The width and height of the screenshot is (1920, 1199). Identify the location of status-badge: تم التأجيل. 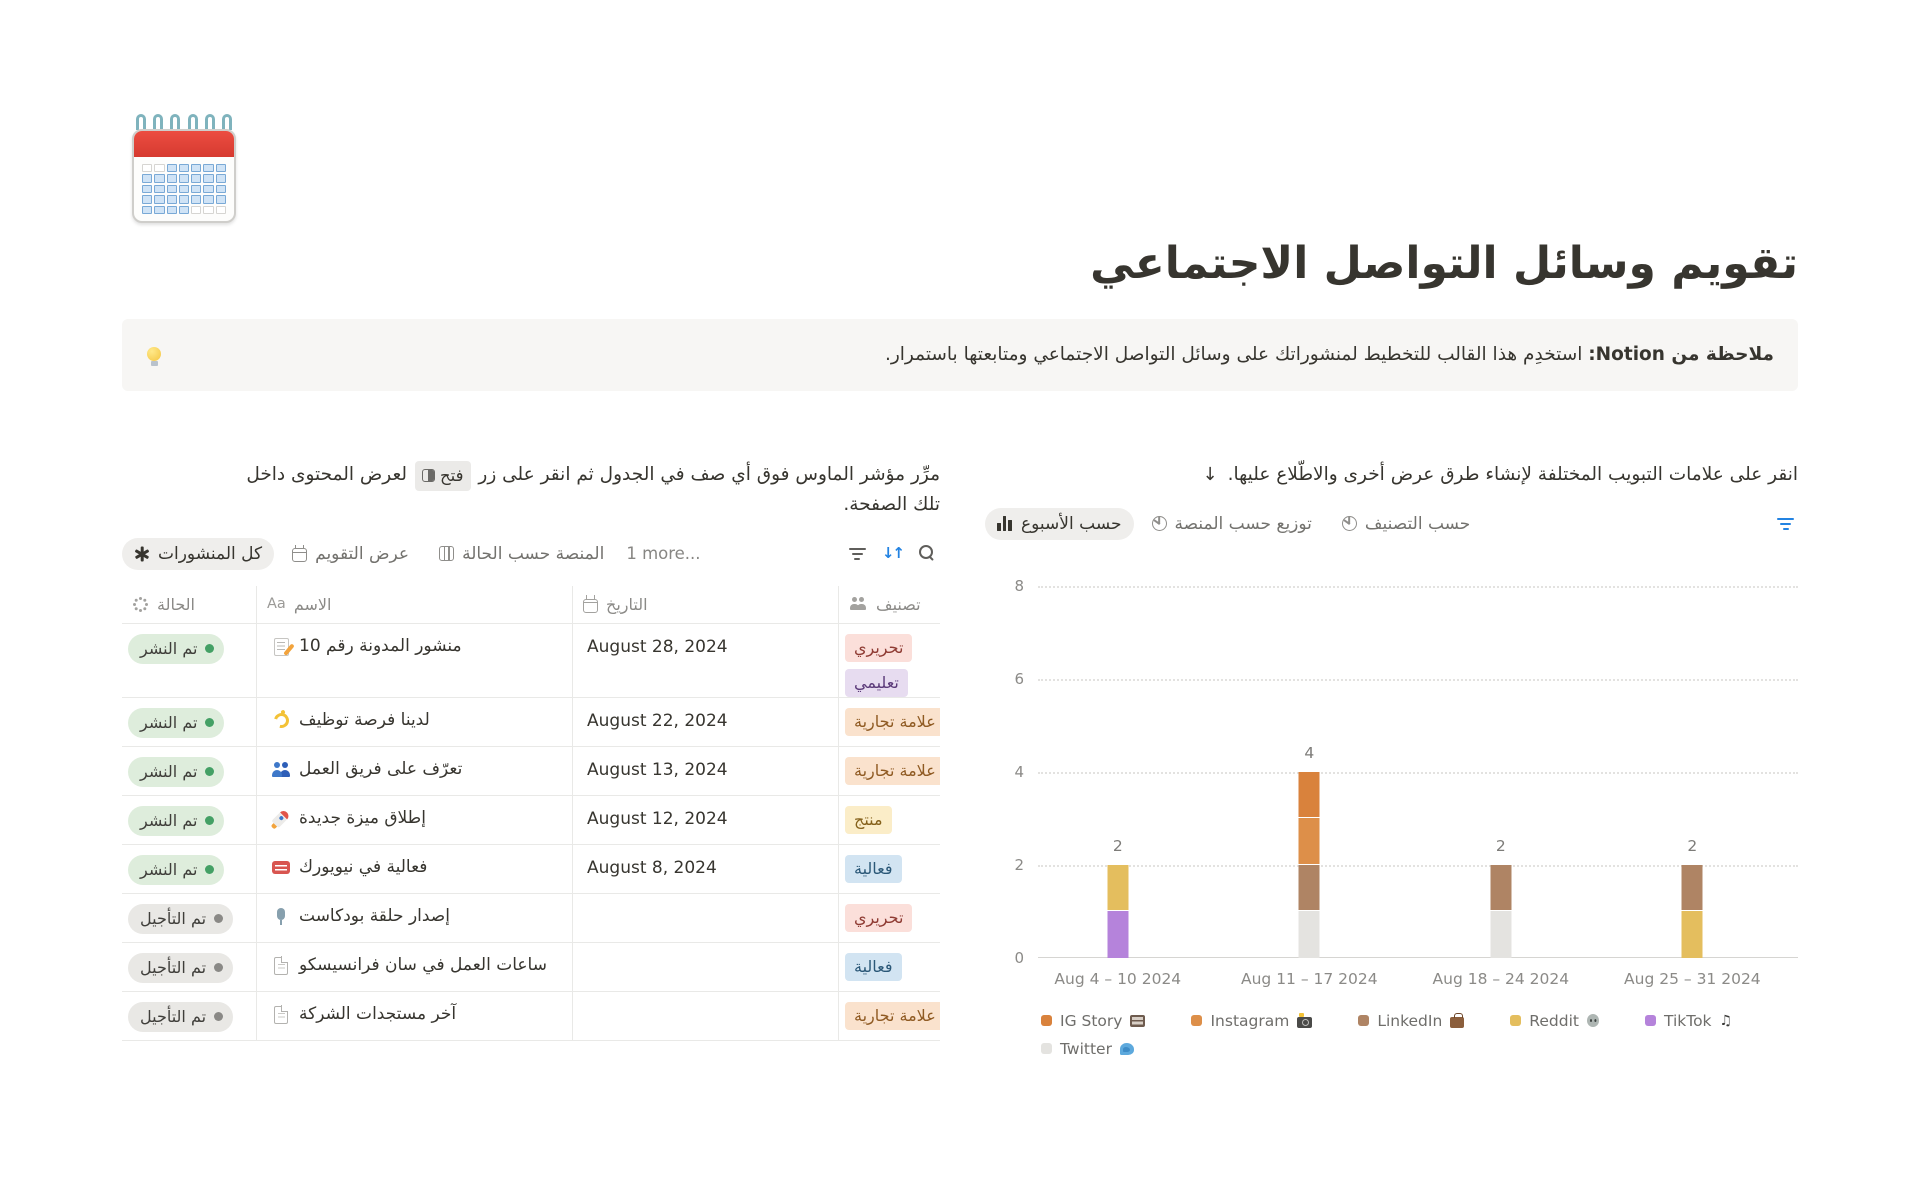
(181, 1016).